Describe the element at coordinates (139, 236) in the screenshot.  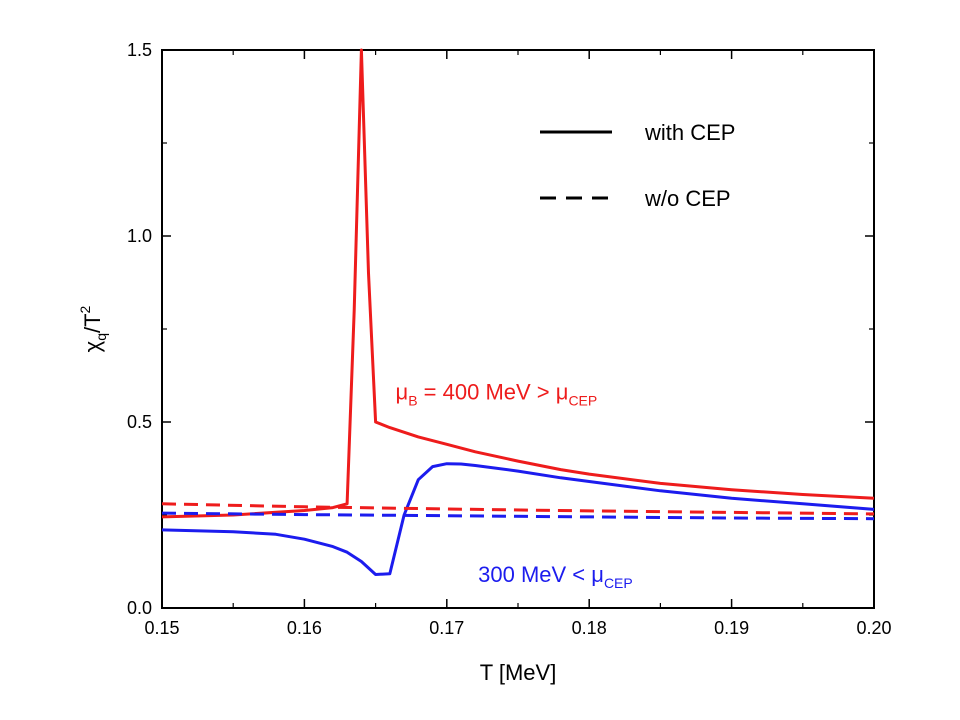
I see `y-tick-label: 1.0` at that location.